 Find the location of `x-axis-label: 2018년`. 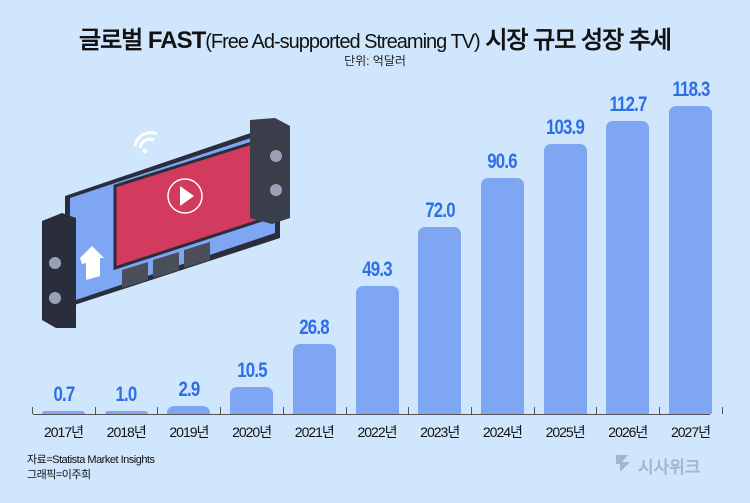

x-axis-label: 2018년 is located at coordinates (126, 432).